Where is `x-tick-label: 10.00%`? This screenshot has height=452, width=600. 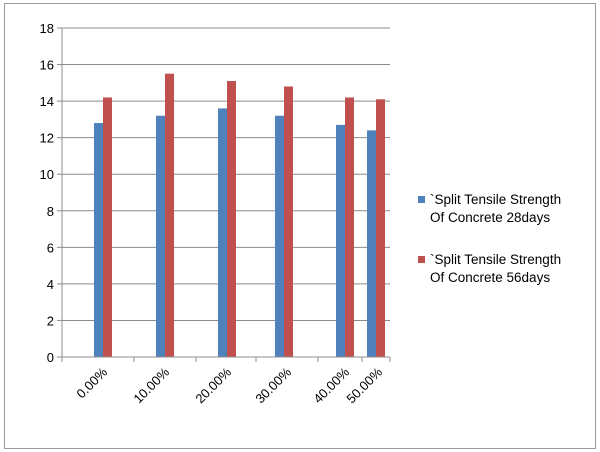
x-tick-label: 10.00% is located at coordinates (151, 385).